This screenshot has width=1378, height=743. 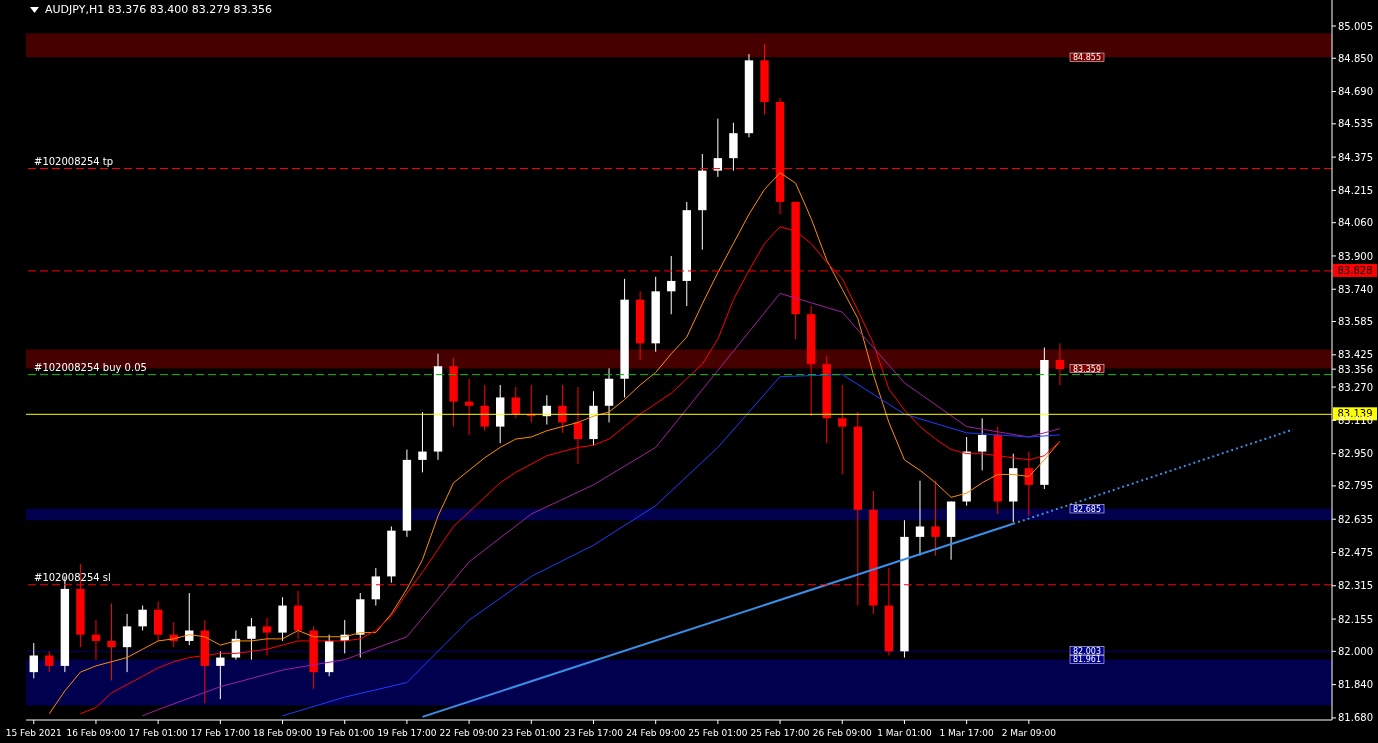 What do you see at coordinates (1355, 369) in the screenshot?
I see `y-tick-label: 83.356` at bounding box center [1355, 369].